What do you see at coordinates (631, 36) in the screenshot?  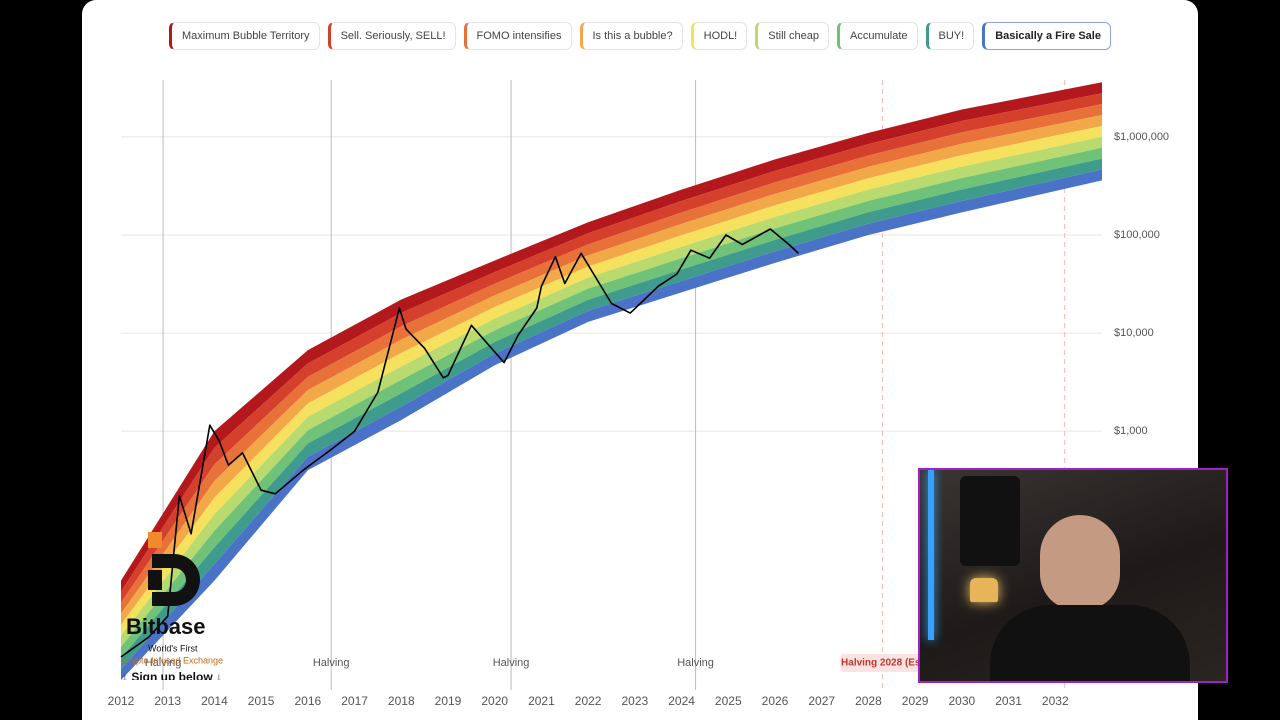 I see `legend-button: Is this a bubble?` at bounding box center [631, 36].